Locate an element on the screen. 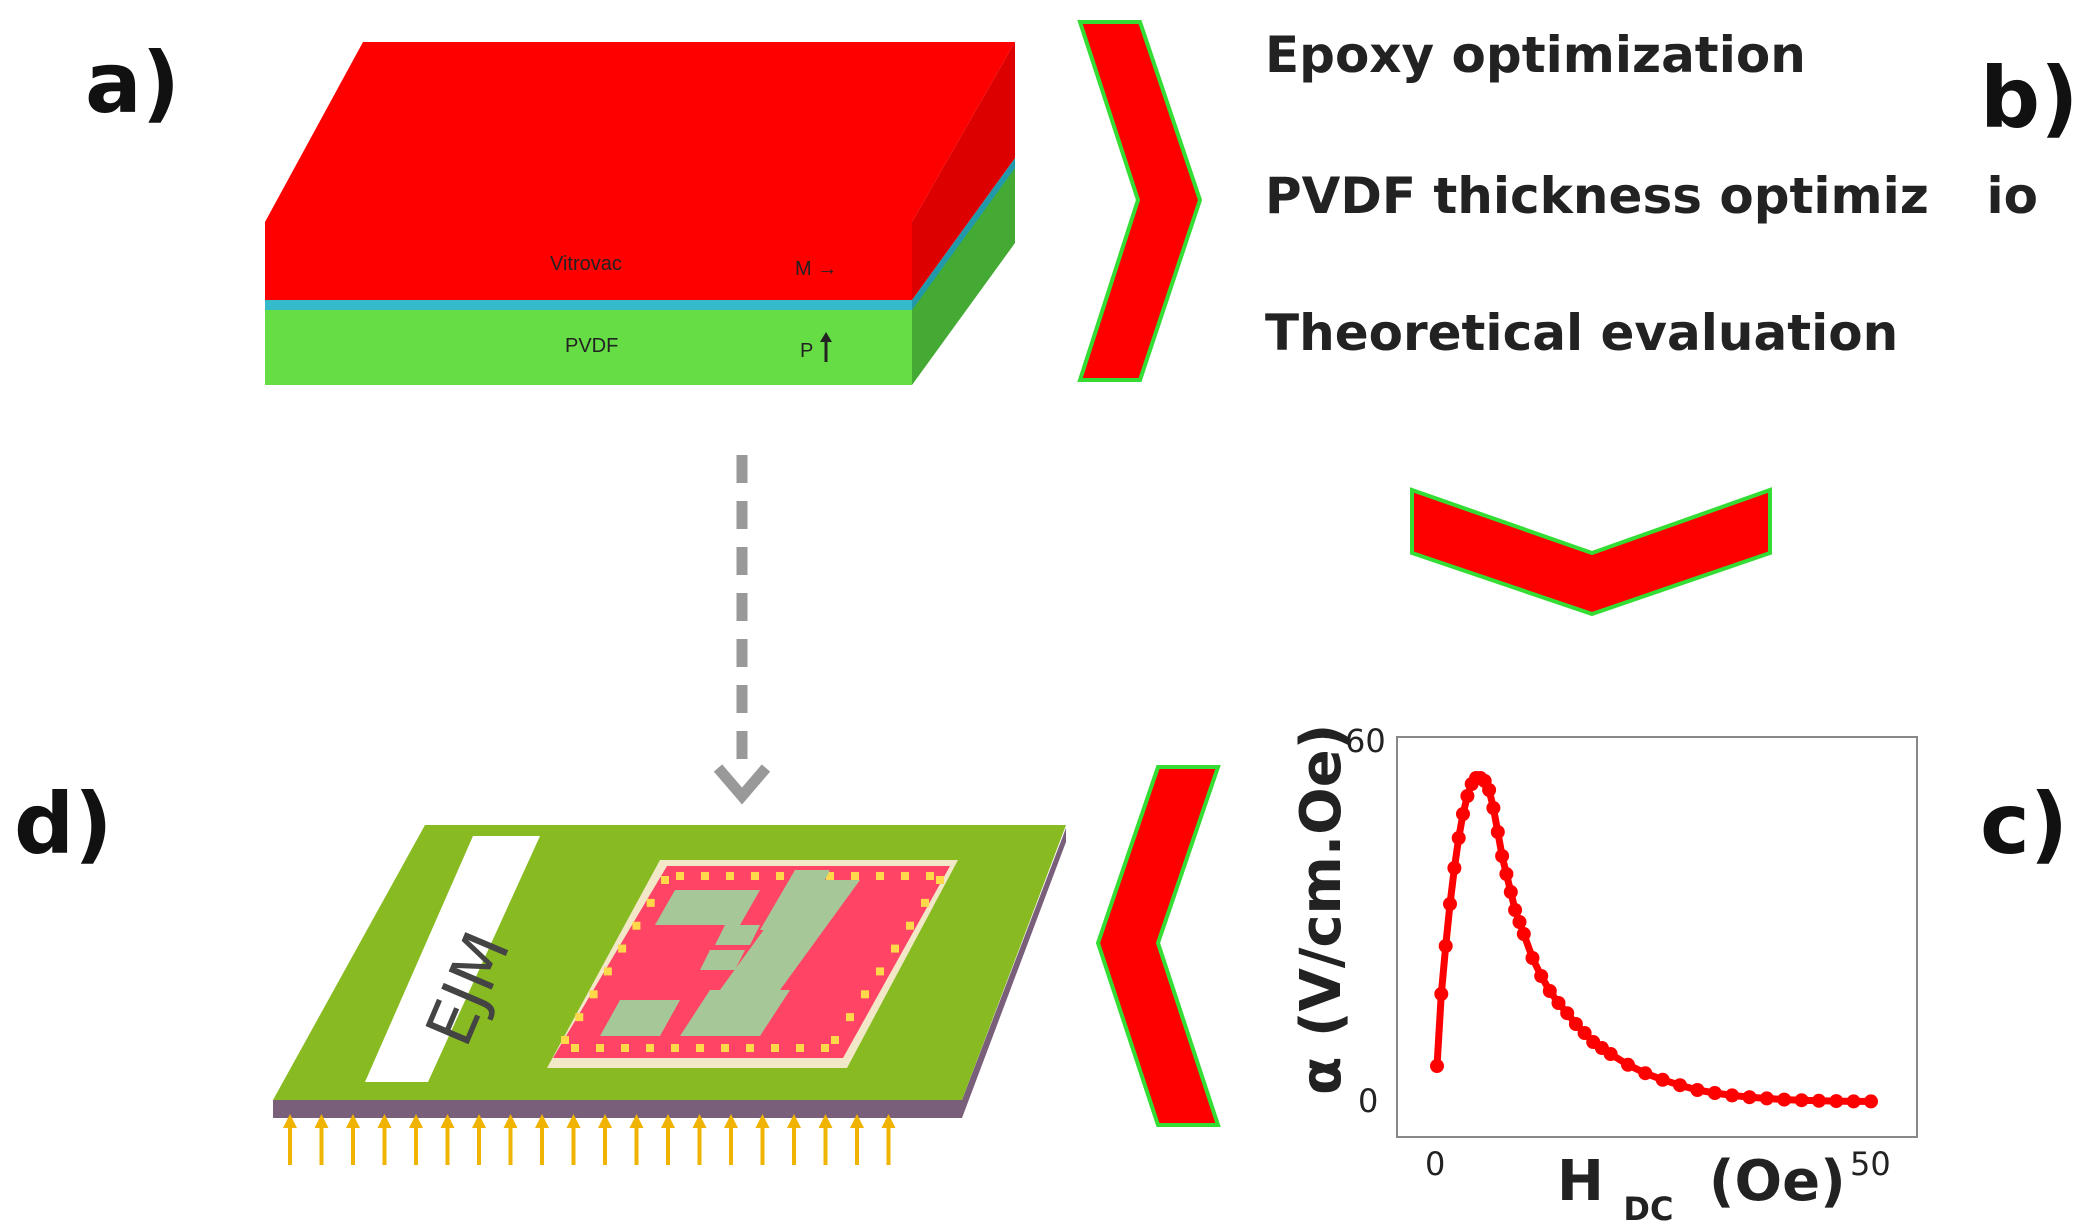 This screenshot has width=2084, height=1229. polarization-label: P is located at coordinates (806, 351).